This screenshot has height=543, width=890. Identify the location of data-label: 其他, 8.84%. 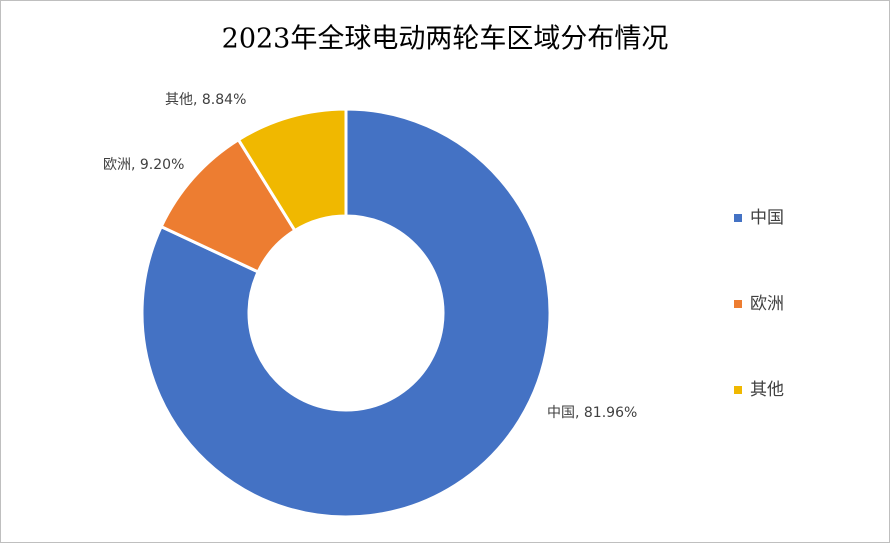
(205, 100).